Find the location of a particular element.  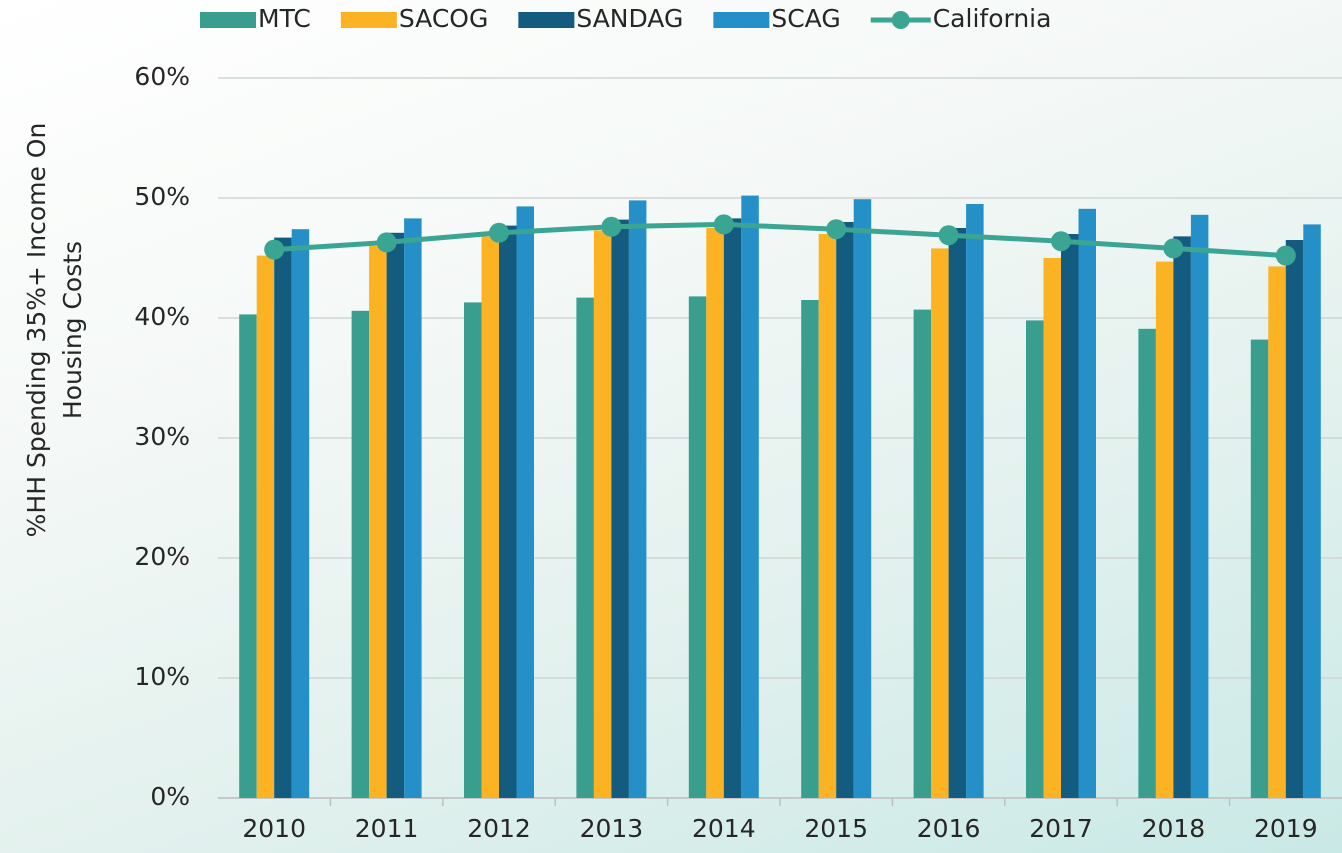

legend-label: MTC is located at coordinates (284, 18).